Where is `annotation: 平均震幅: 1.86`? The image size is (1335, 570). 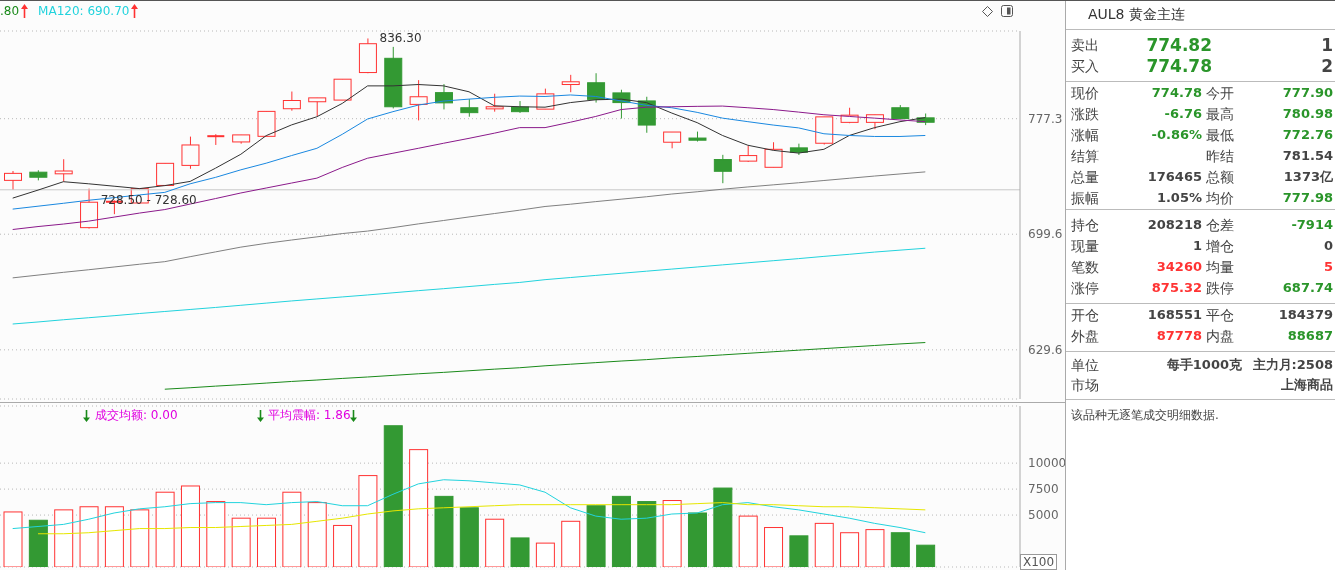
annotation: 平均震幅: 1.86 is located at coordinates (309, 415).